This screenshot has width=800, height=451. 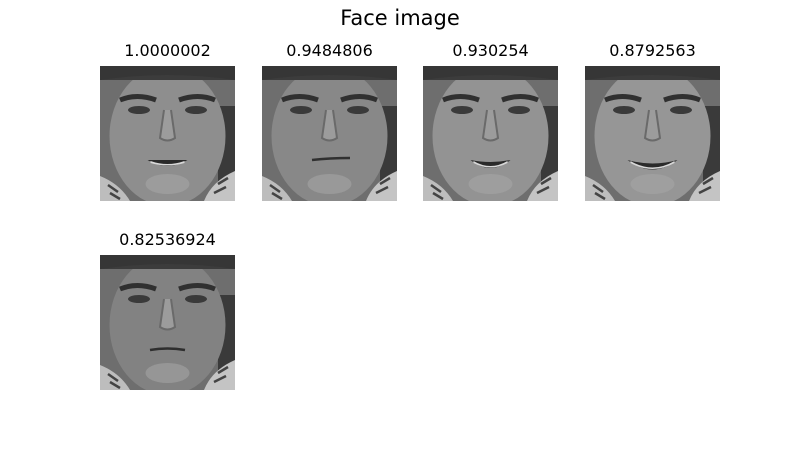 What do you see at coordinates (400, 18) in the screenshot?
I see `figure-title: Face image` at bounding box center [400, 18].